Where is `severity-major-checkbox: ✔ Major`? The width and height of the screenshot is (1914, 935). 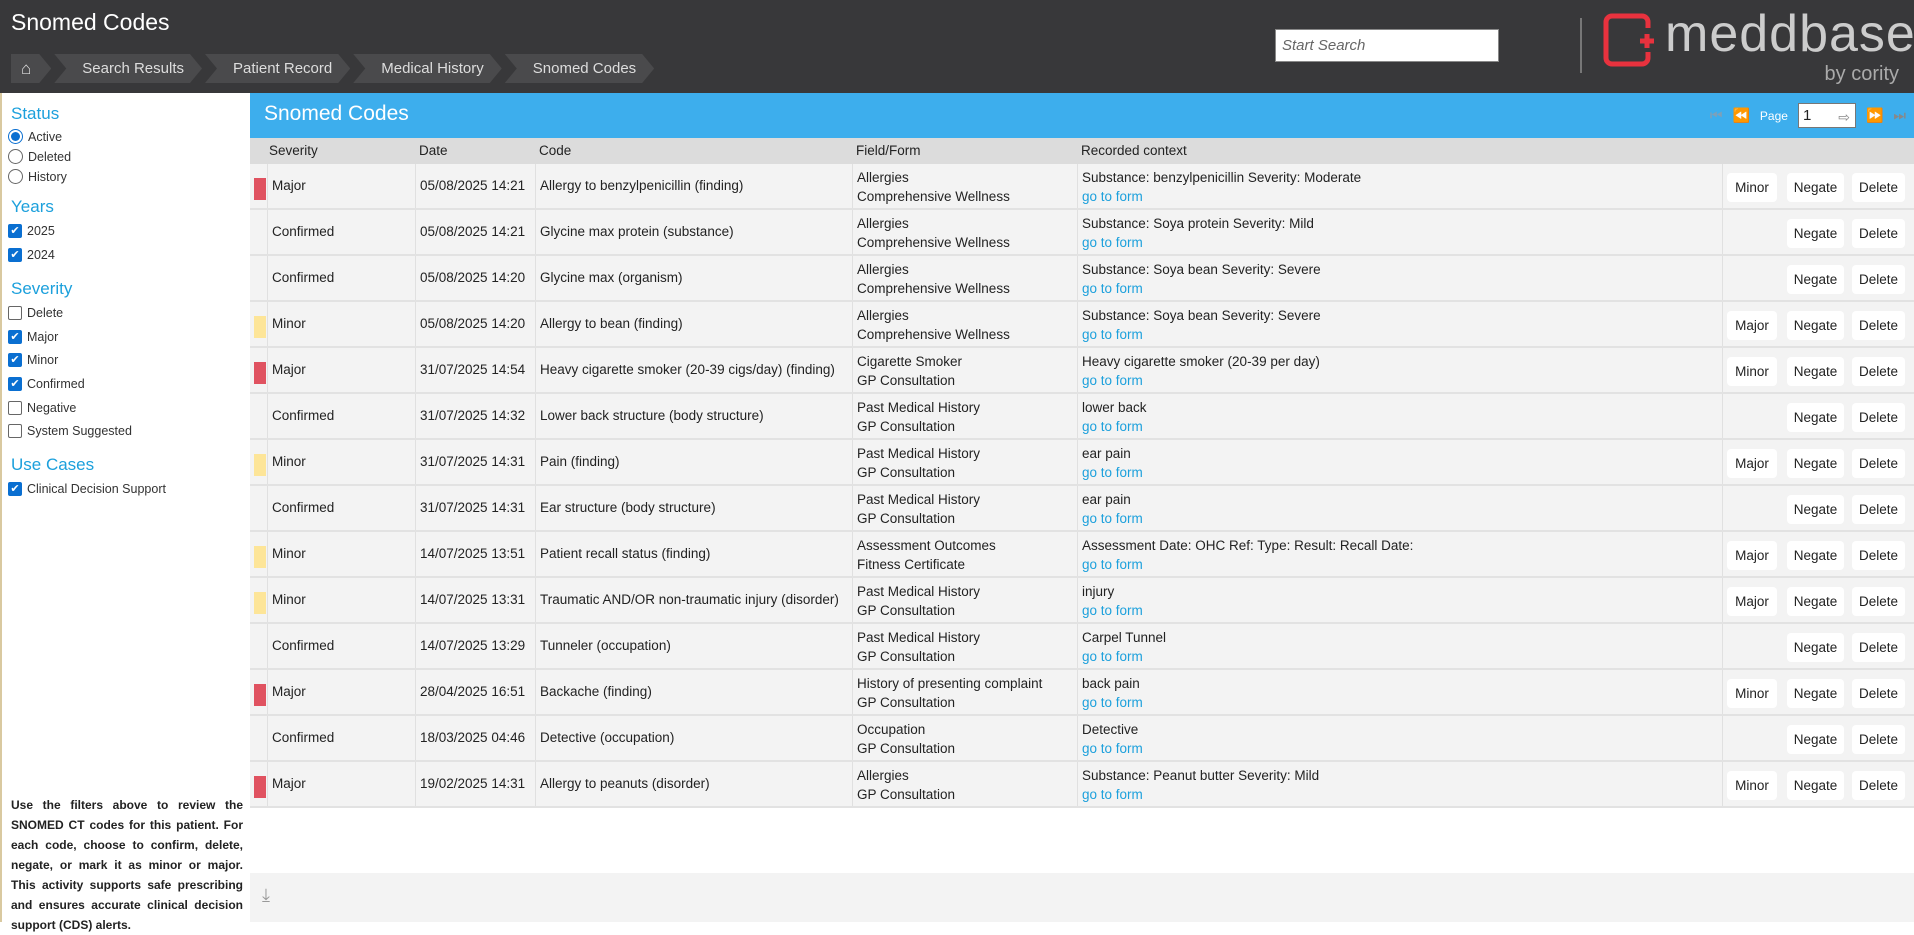 severity-major-checkbox: ✔ Major is located at coordinates (33, 337).